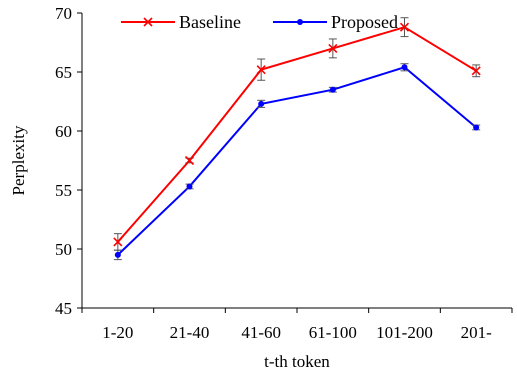 The image size is (517, 373). What do you see at coordinates (259, 22) in the screenshot?
I see `legend: Baseline Proposed` at bounding box center [259, 22].